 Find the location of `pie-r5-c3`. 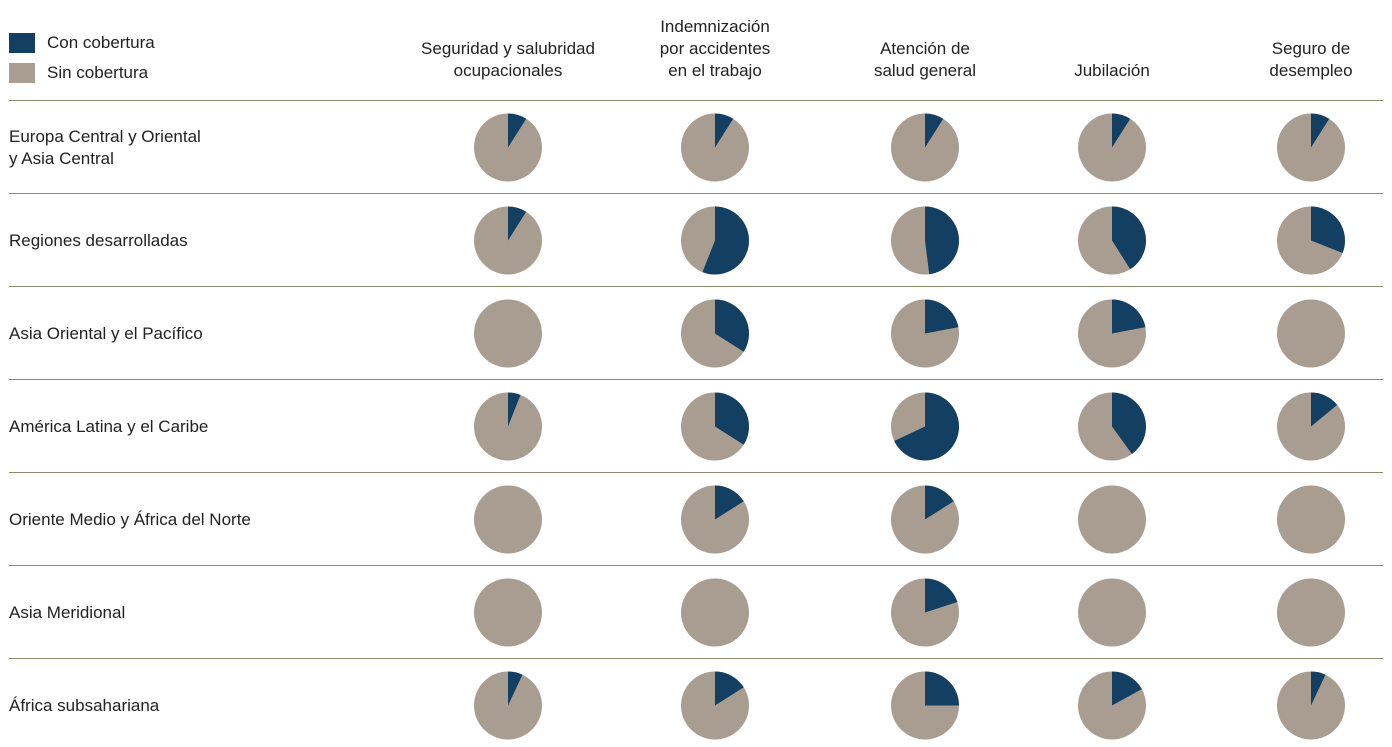

pie-r5-c3 is located at coordinates (925, 519).